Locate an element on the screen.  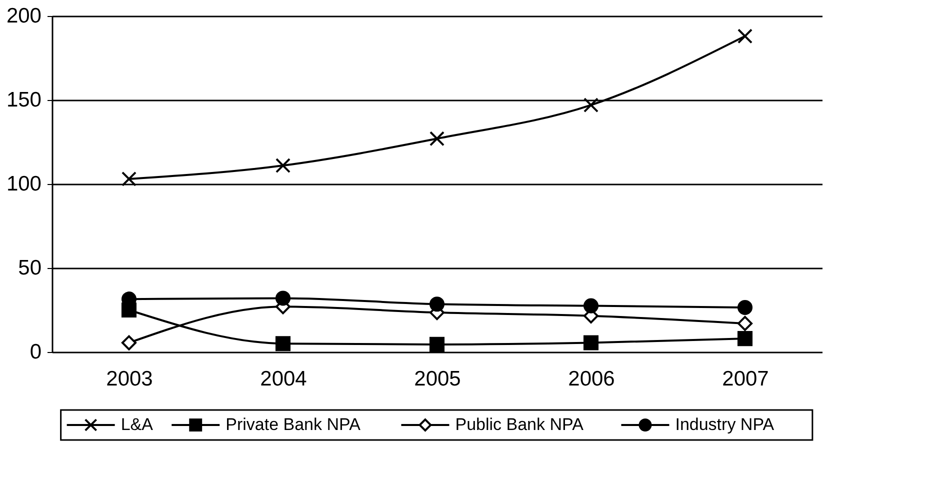
legend-label: Public Bank NPA is located at coordinates (519, 424).